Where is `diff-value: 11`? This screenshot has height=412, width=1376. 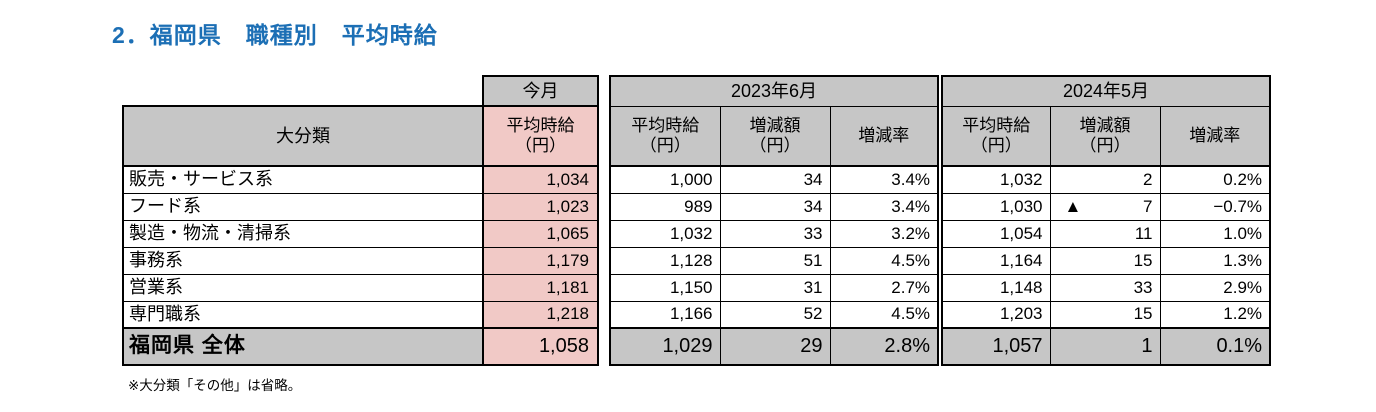 diff-value: 11 is located at coordinates (1143, 233).